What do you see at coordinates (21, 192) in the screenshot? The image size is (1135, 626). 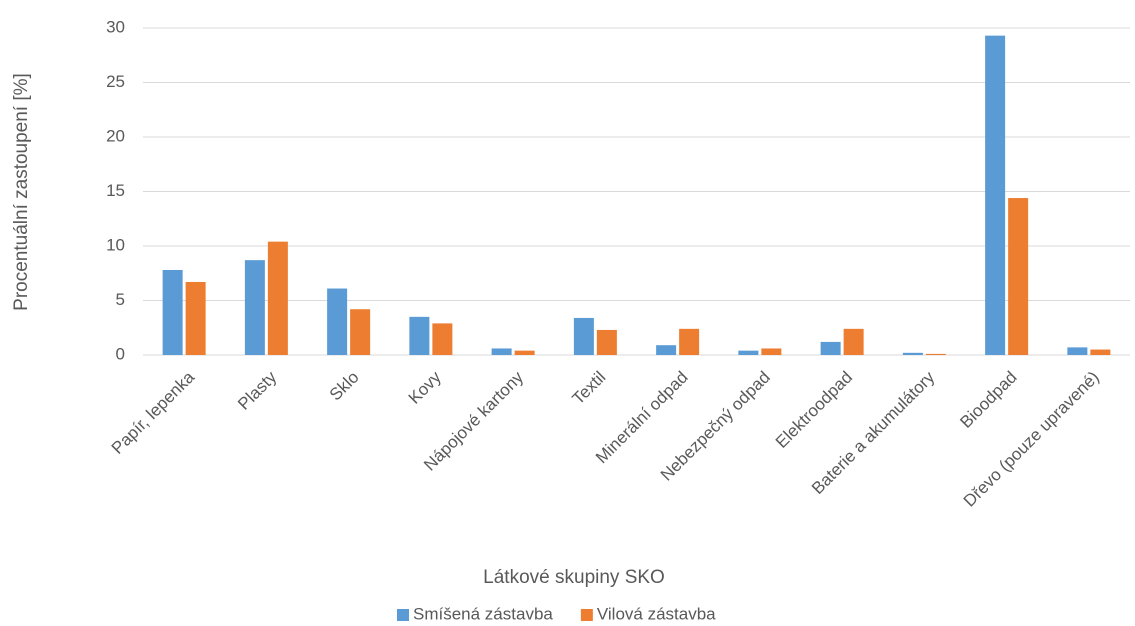 I see `y-axis-title: Procentuální zastoupení [%]` at bounding box center [21, 192].